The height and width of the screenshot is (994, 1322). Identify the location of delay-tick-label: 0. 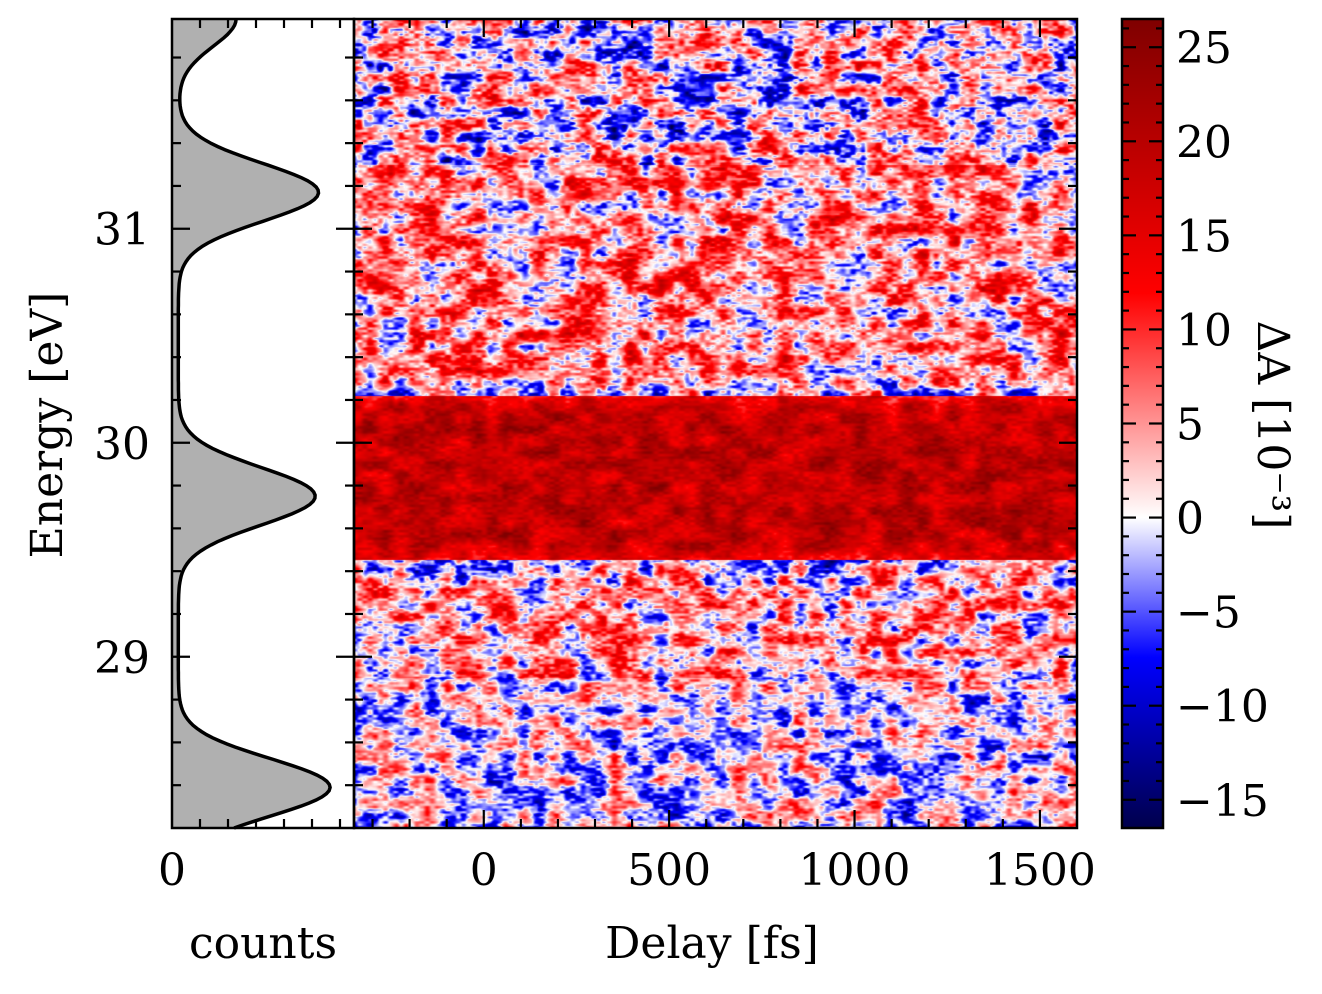
(484, 870).